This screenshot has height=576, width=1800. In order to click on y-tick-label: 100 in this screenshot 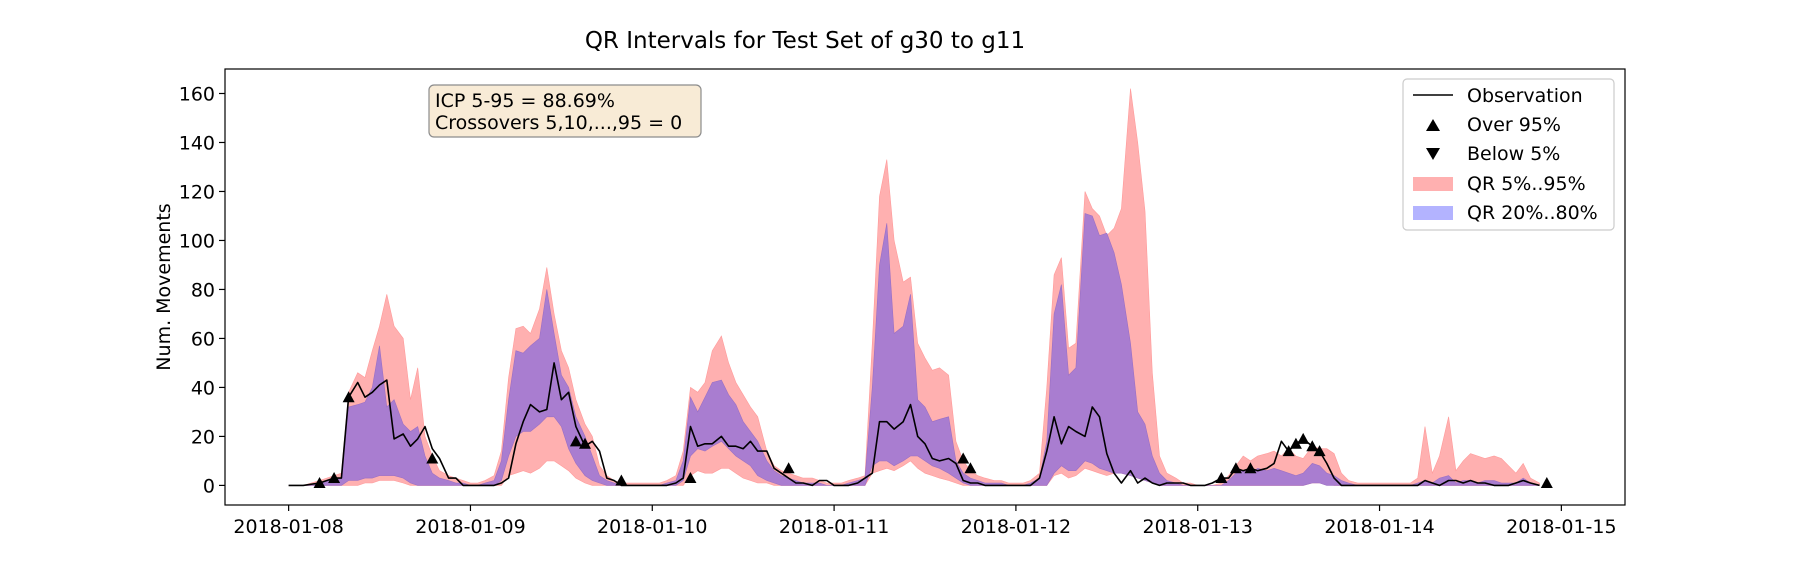, I will do `click(197, 241)`.